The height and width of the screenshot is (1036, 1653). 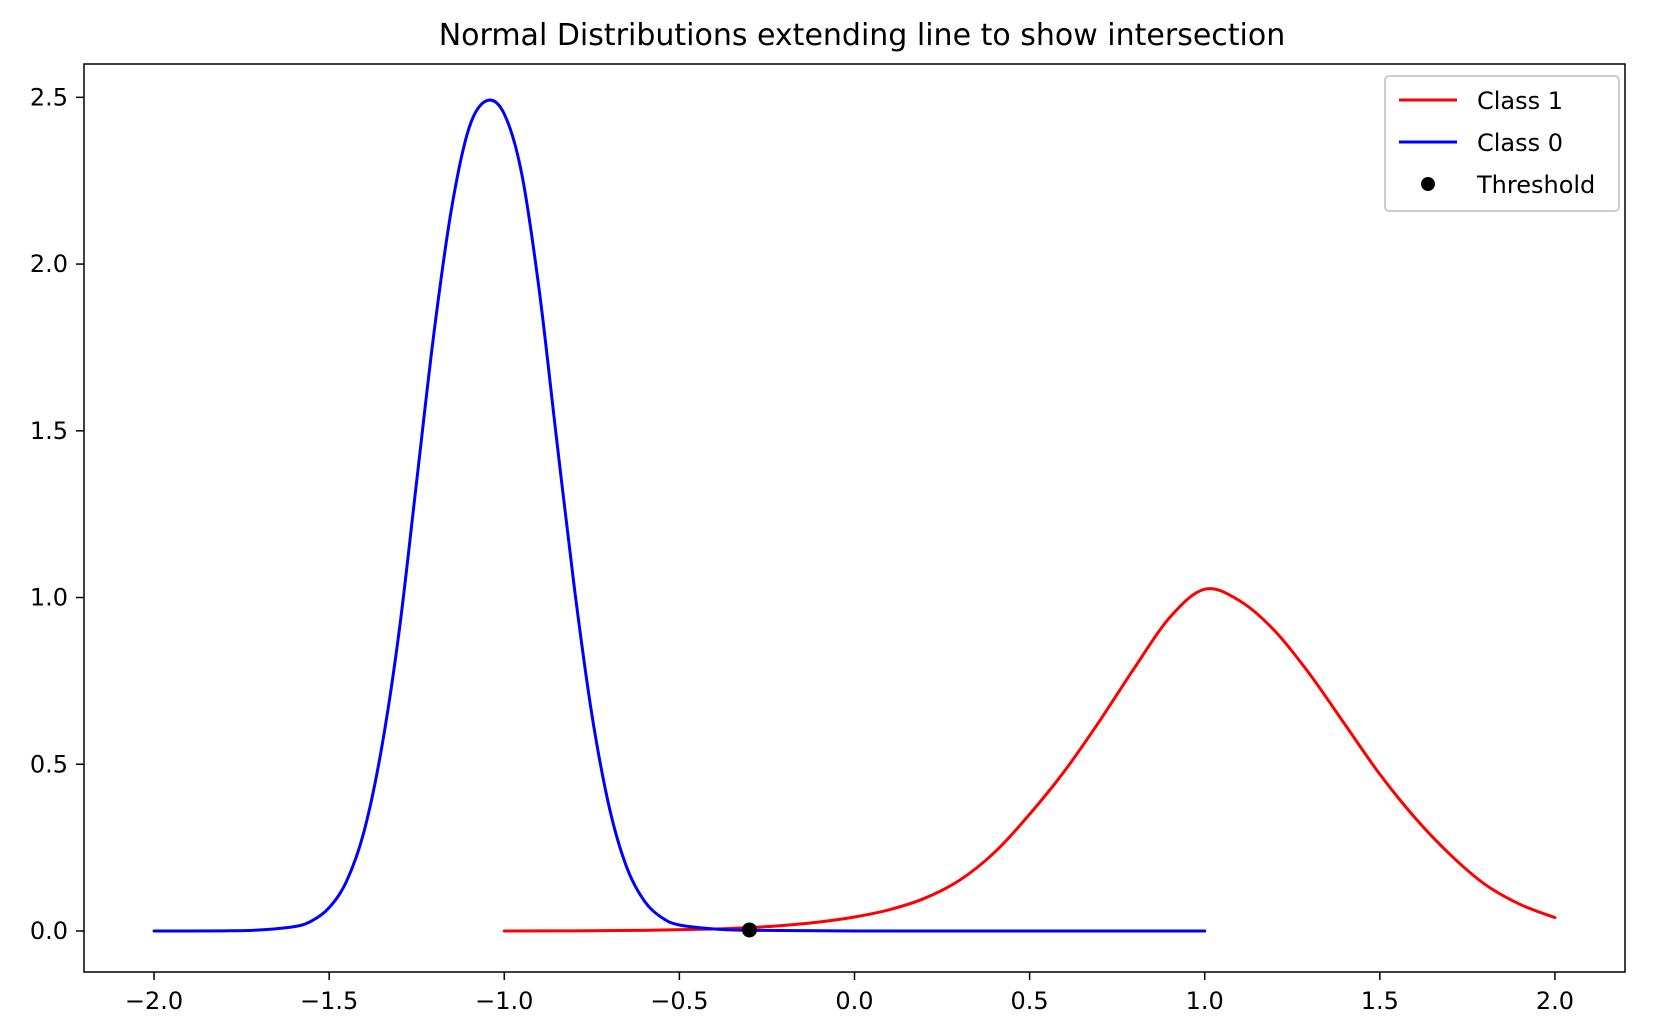 I want to click on y-tick-label: 0.0, so click(x=49, y=931).